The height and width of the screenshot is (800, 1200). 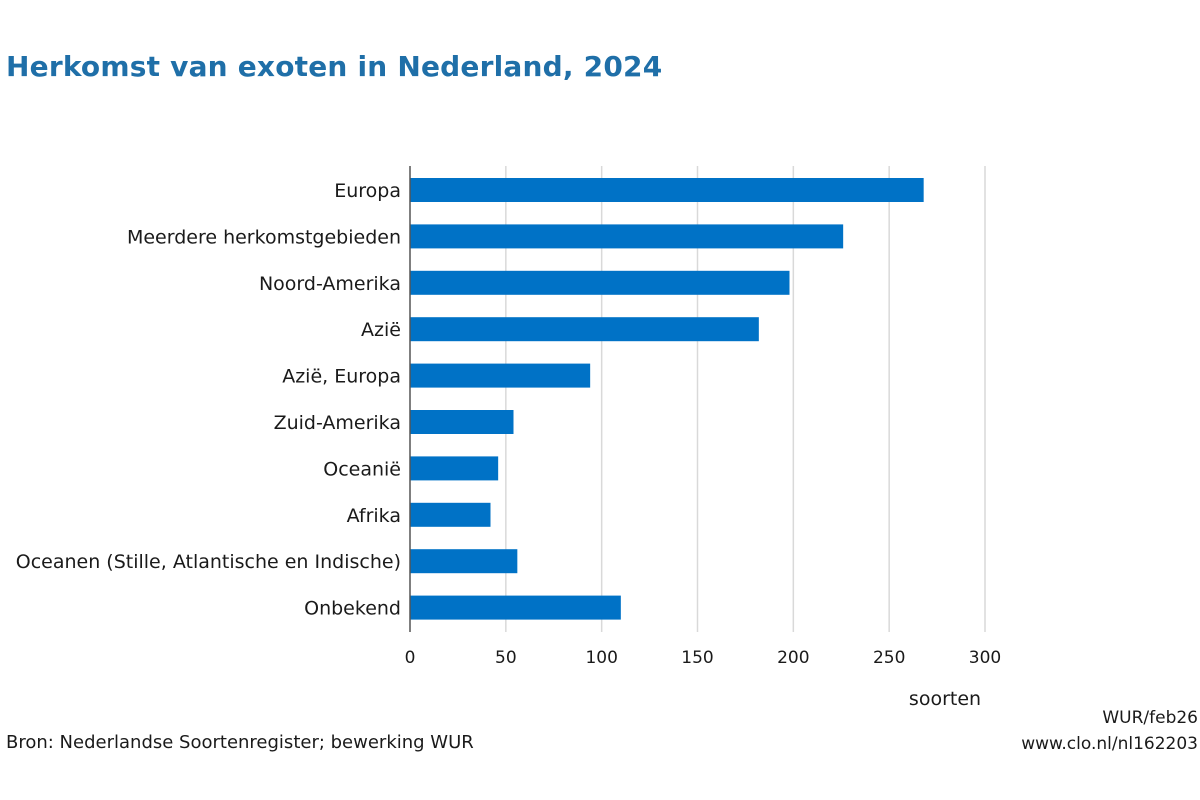 I want to click on category-label: Europa, so click(x=367, y=191).